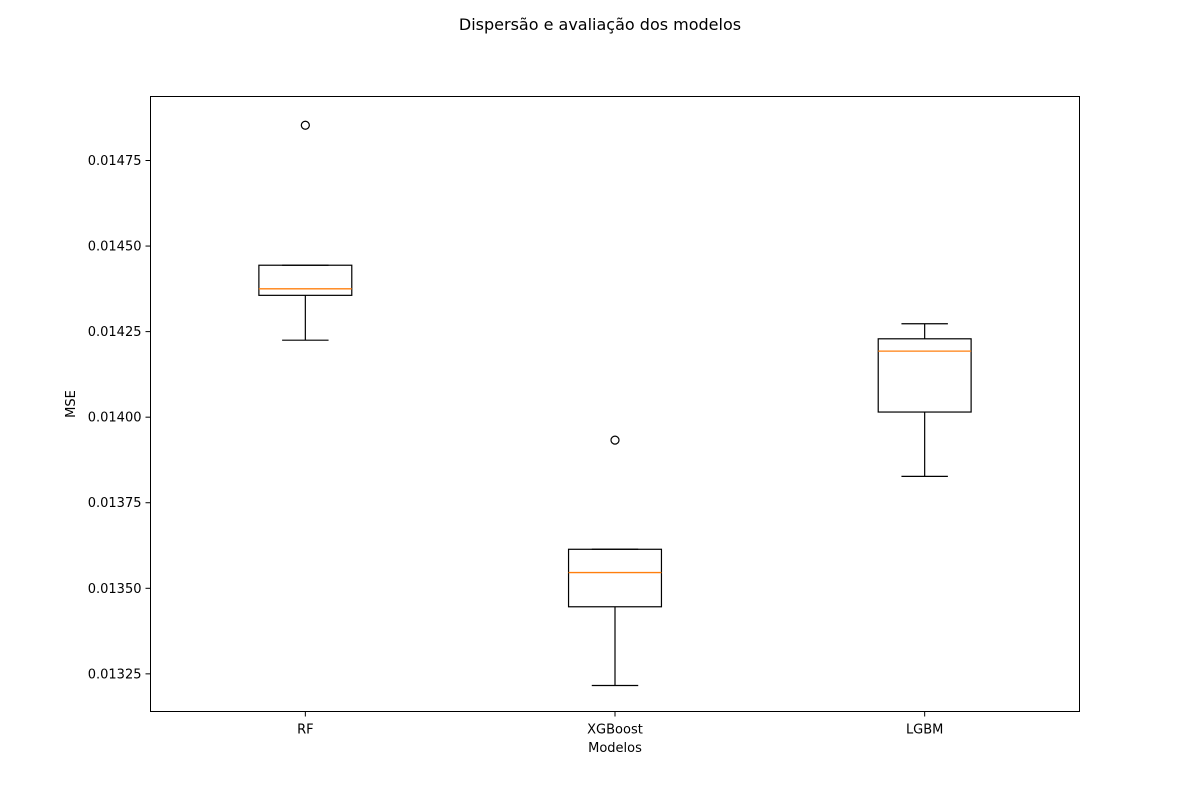  What do you see at coordinates (924, 375) in the screenshot?
I see `box-lgbm` at bounding box center [924, 375].